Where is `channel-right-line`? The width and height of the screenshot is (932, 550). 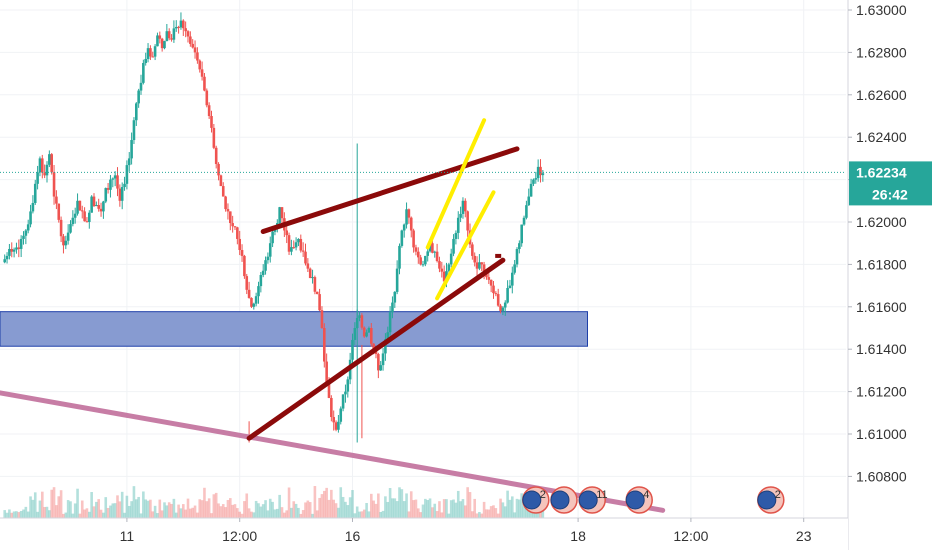 channel-right-line is located at coordinates (465, 245).